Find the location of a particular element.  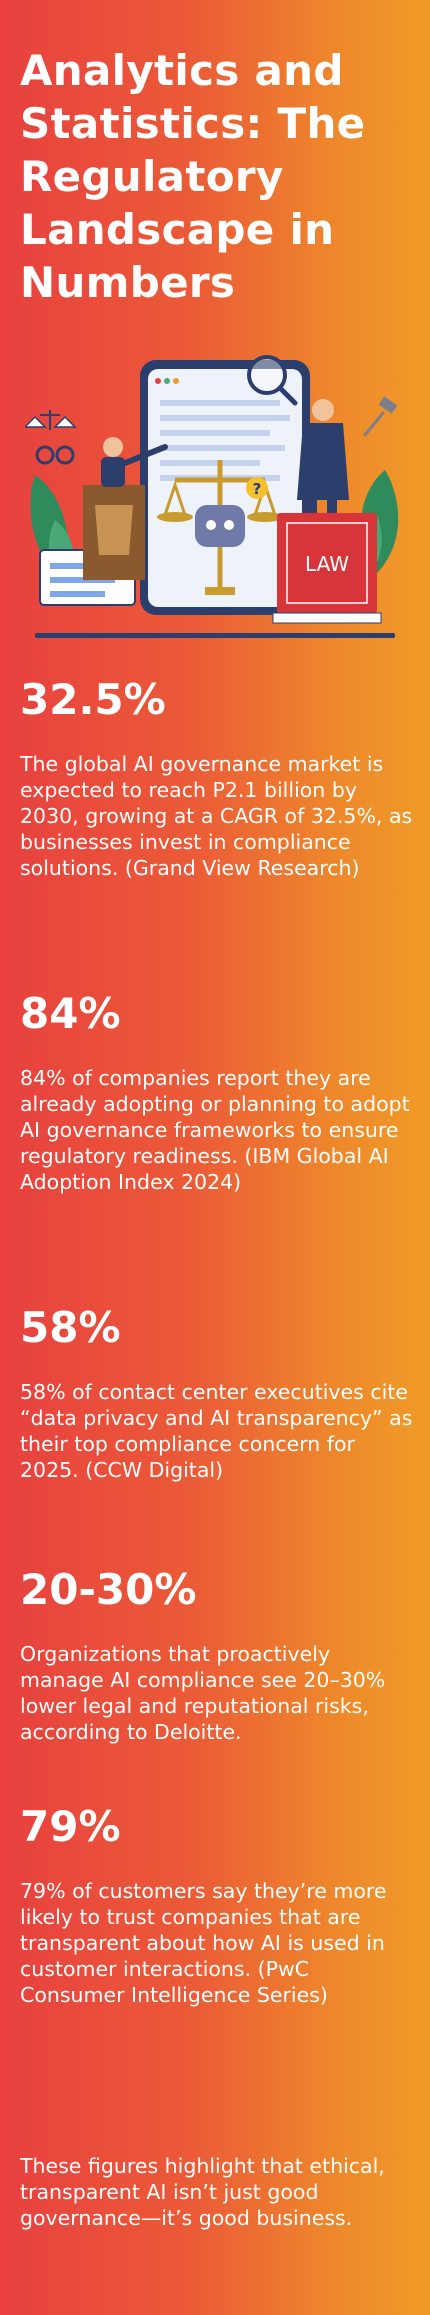

handcuffs-icon is located at coordinates (55, 455).